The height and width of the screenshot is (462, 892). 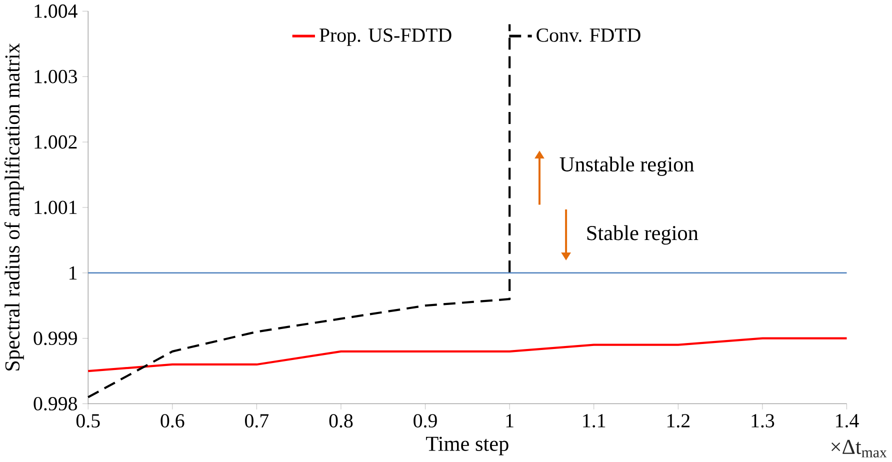 I want to click on x-tick-label: 0.5, so click(x=88, y=421).